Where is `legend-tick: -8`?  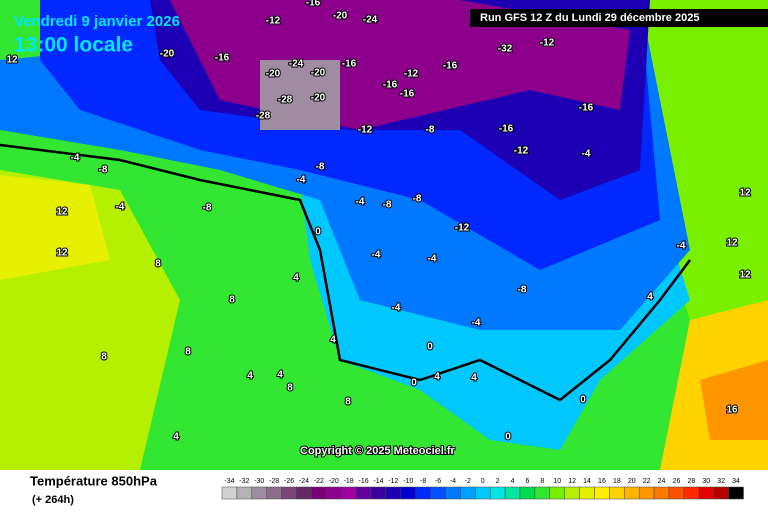 legend-tick: -8 is located at coordinates (423, 481).